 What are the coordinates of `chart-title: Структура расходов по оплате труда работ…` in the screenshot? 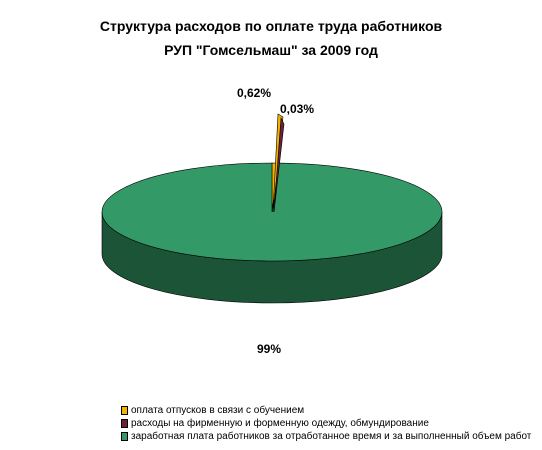 It's located at (271, 26).